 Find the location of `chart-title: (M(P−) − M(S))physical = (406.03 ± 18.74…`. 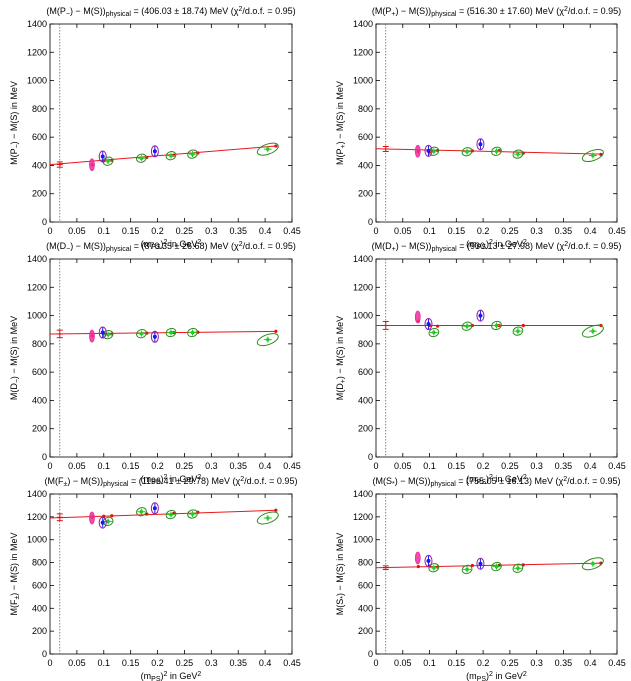

chart-title: (M(P−) − M(S))physical = (406.03 ± 18.74… is located at coordinates (170, 12).